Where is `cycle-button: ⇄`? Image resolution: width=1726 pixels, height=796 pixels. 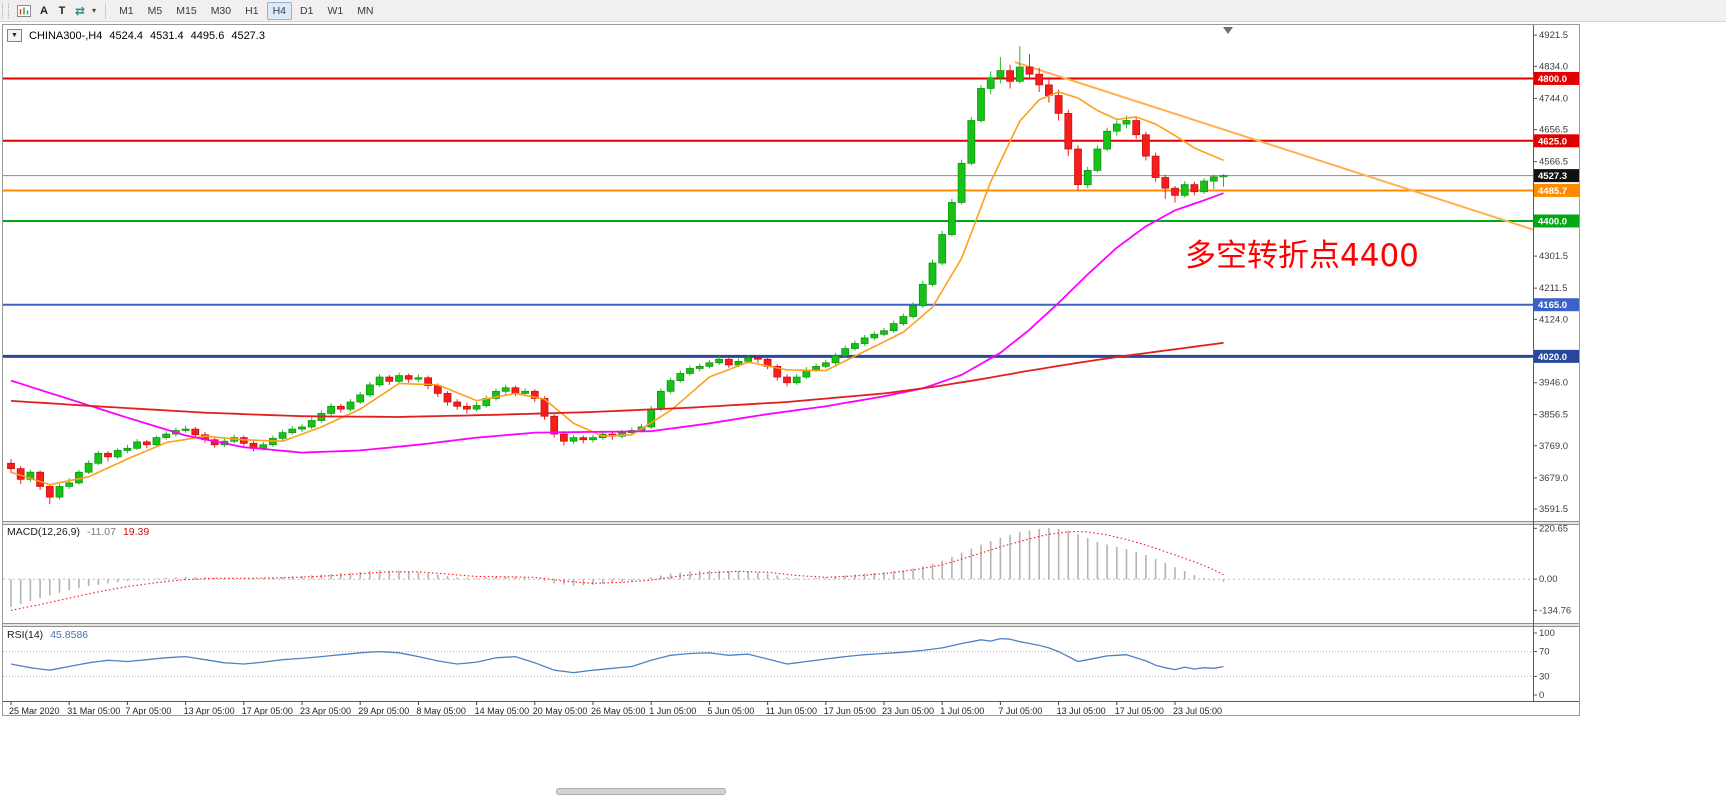
cycle-button: ⇄ is located at coordinates (80, 11).